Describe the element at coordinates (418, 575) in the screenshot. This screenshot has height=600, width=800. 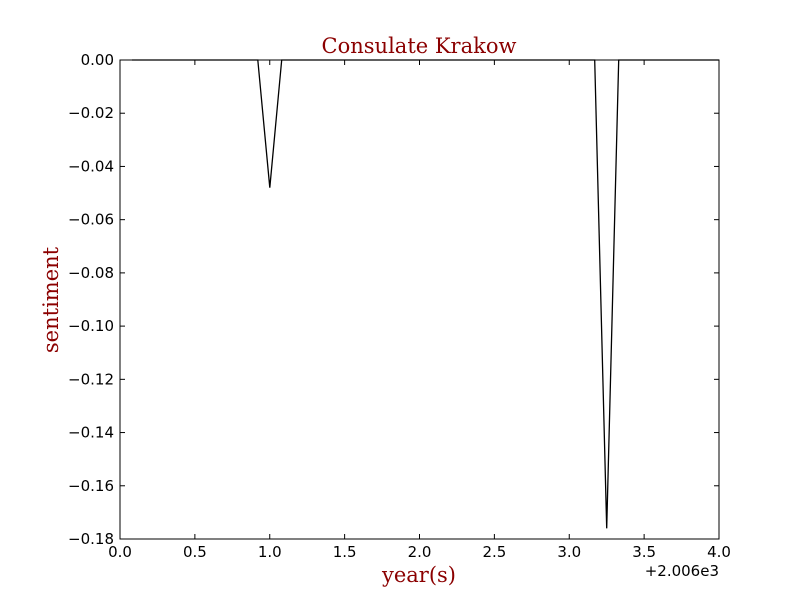
I see `x-axis-label: year(s)` at that location.